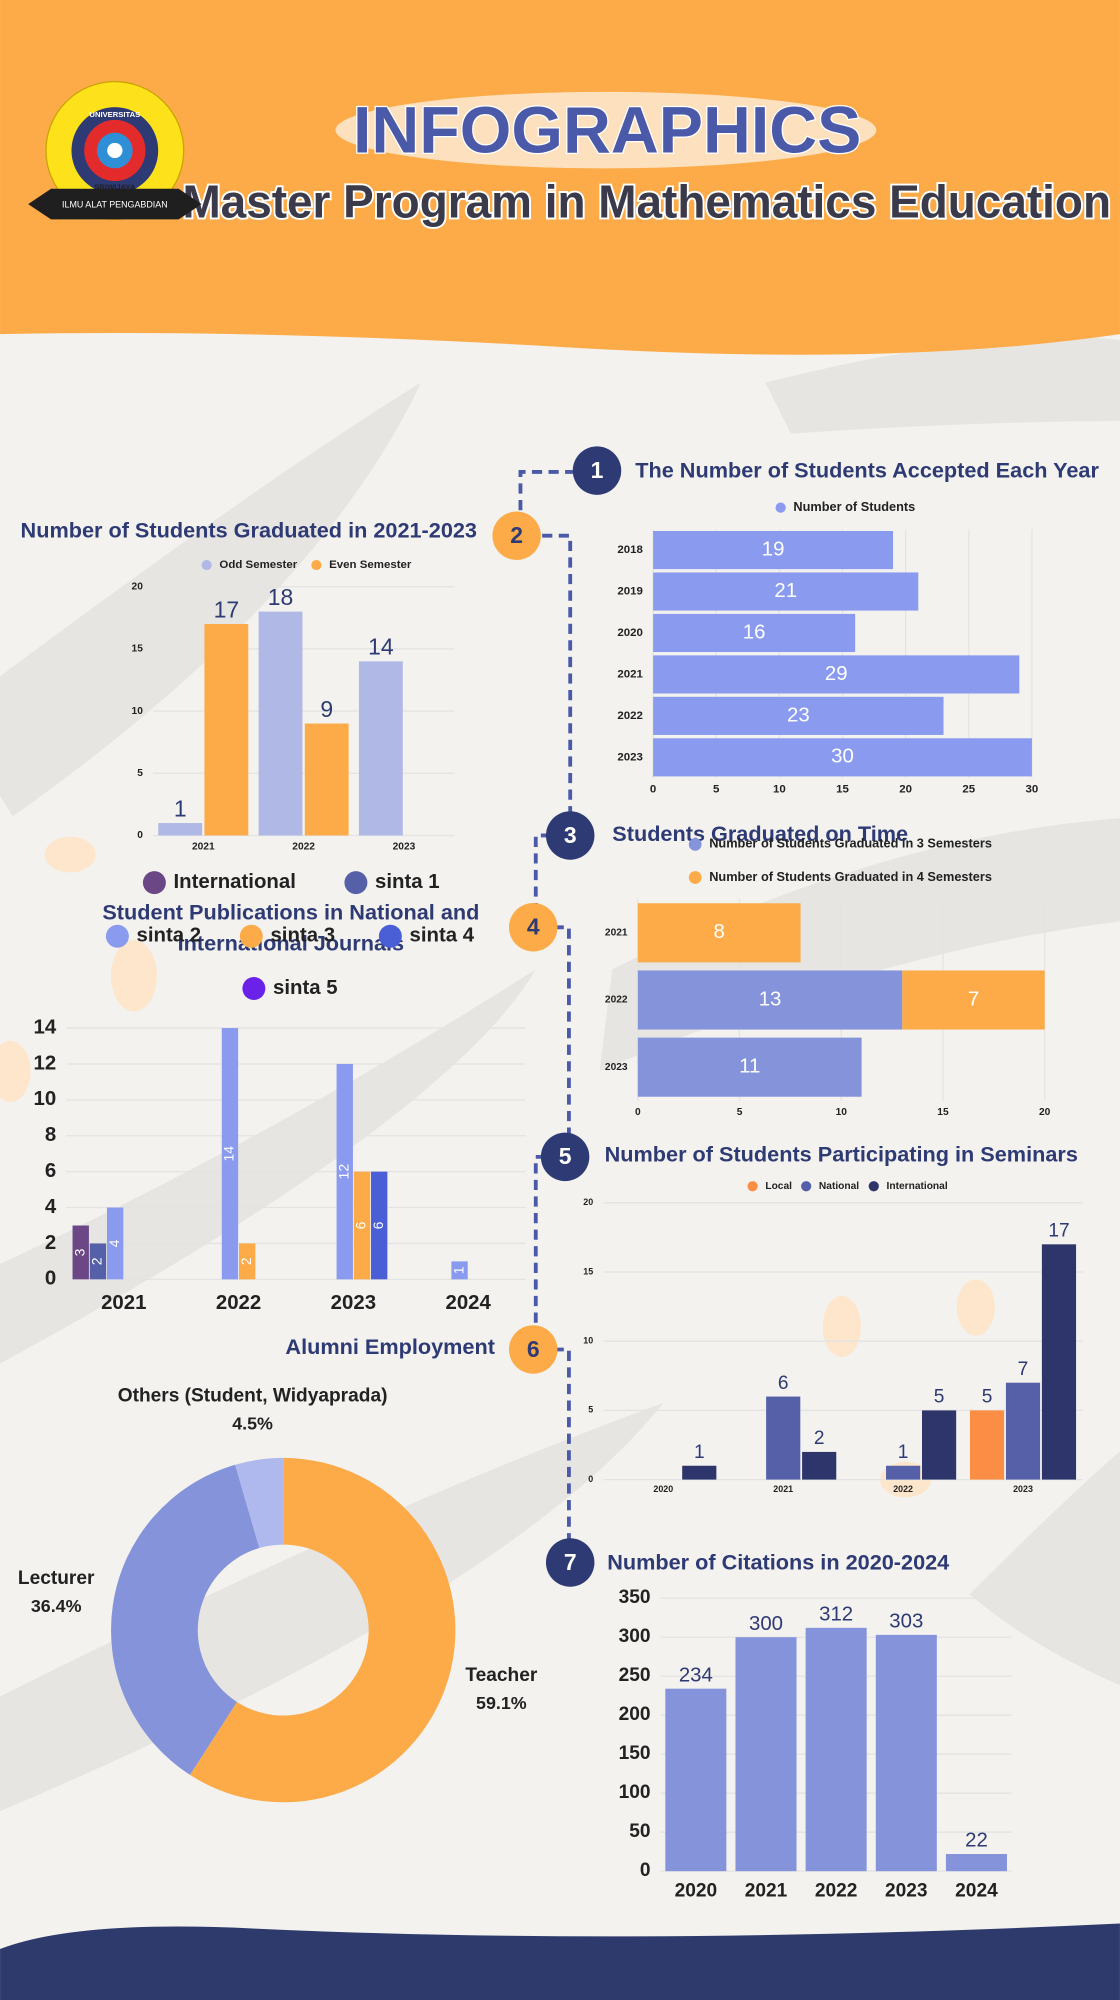 The image size is (1120, 2000). I want to click on data-label: 30, so click(842, 757).